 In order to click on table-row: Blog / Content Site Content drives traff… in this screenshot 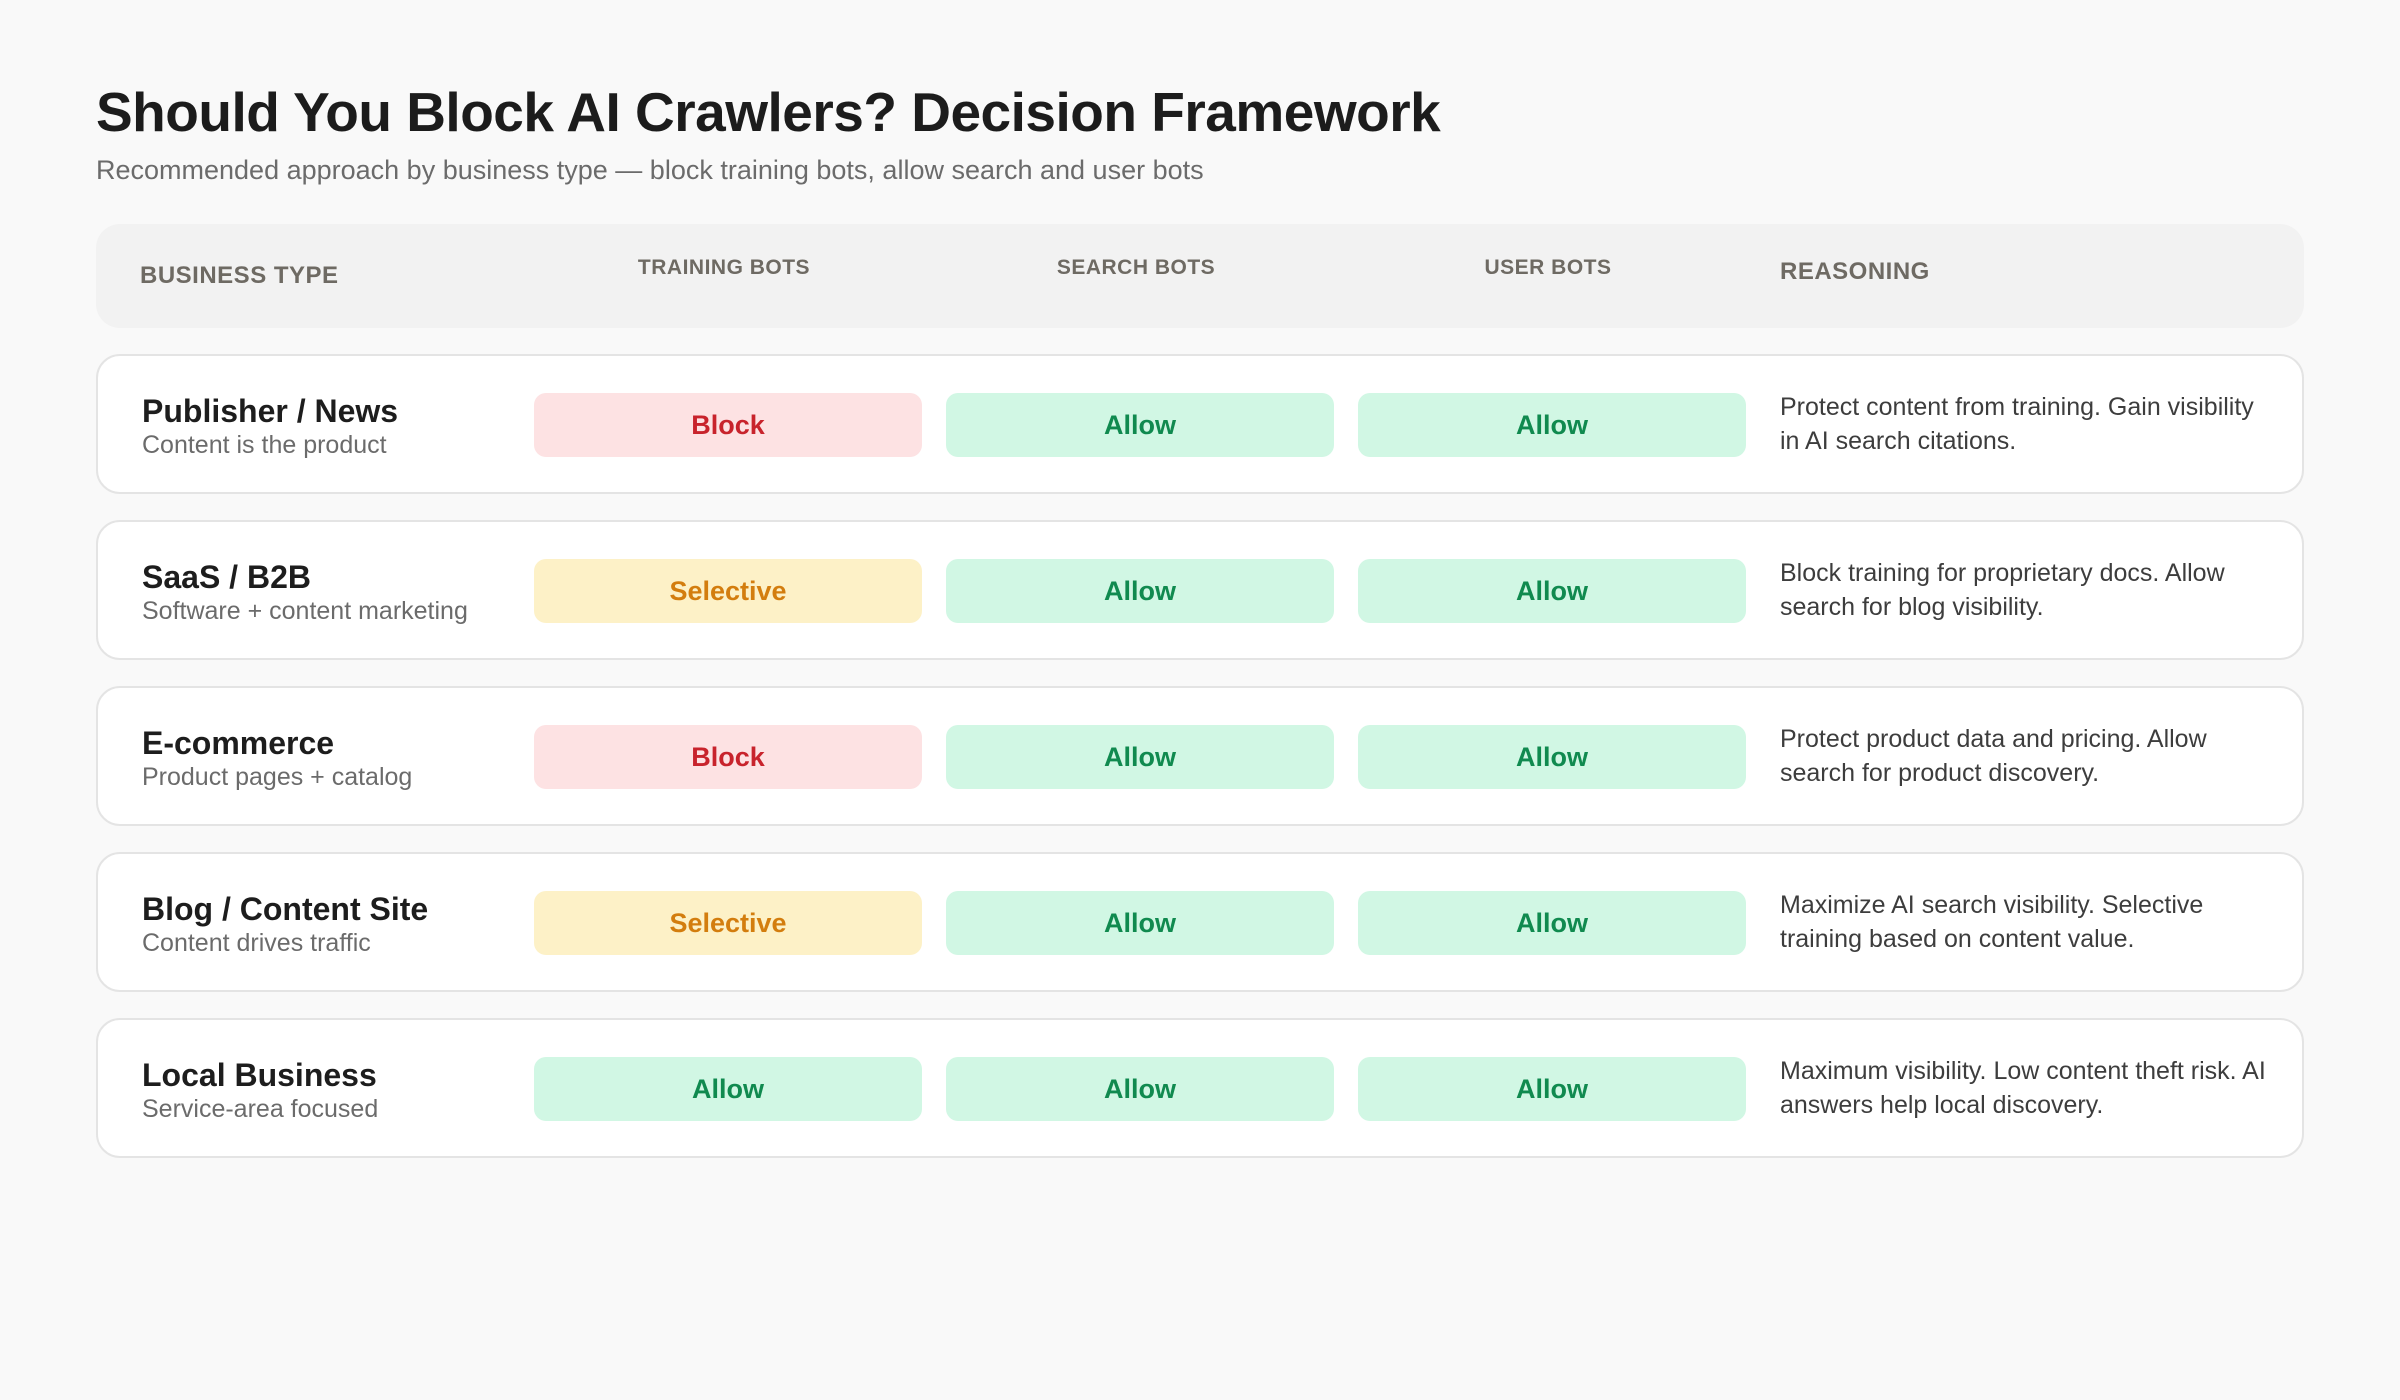, I will do `click(1200, 922)`.